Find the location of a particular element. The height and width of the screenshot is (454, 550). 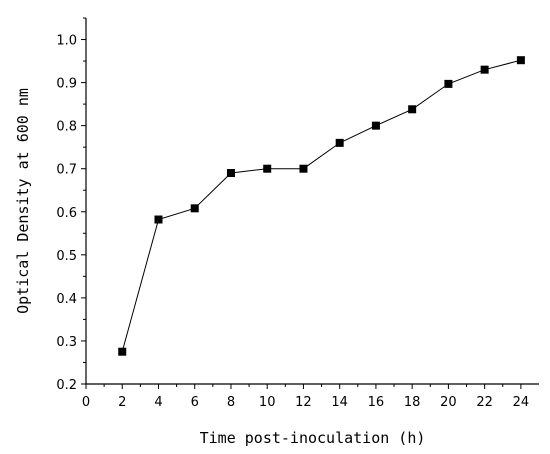

x-axis-label: Time post-inoculation (h) is located at coordinates (313, 438).